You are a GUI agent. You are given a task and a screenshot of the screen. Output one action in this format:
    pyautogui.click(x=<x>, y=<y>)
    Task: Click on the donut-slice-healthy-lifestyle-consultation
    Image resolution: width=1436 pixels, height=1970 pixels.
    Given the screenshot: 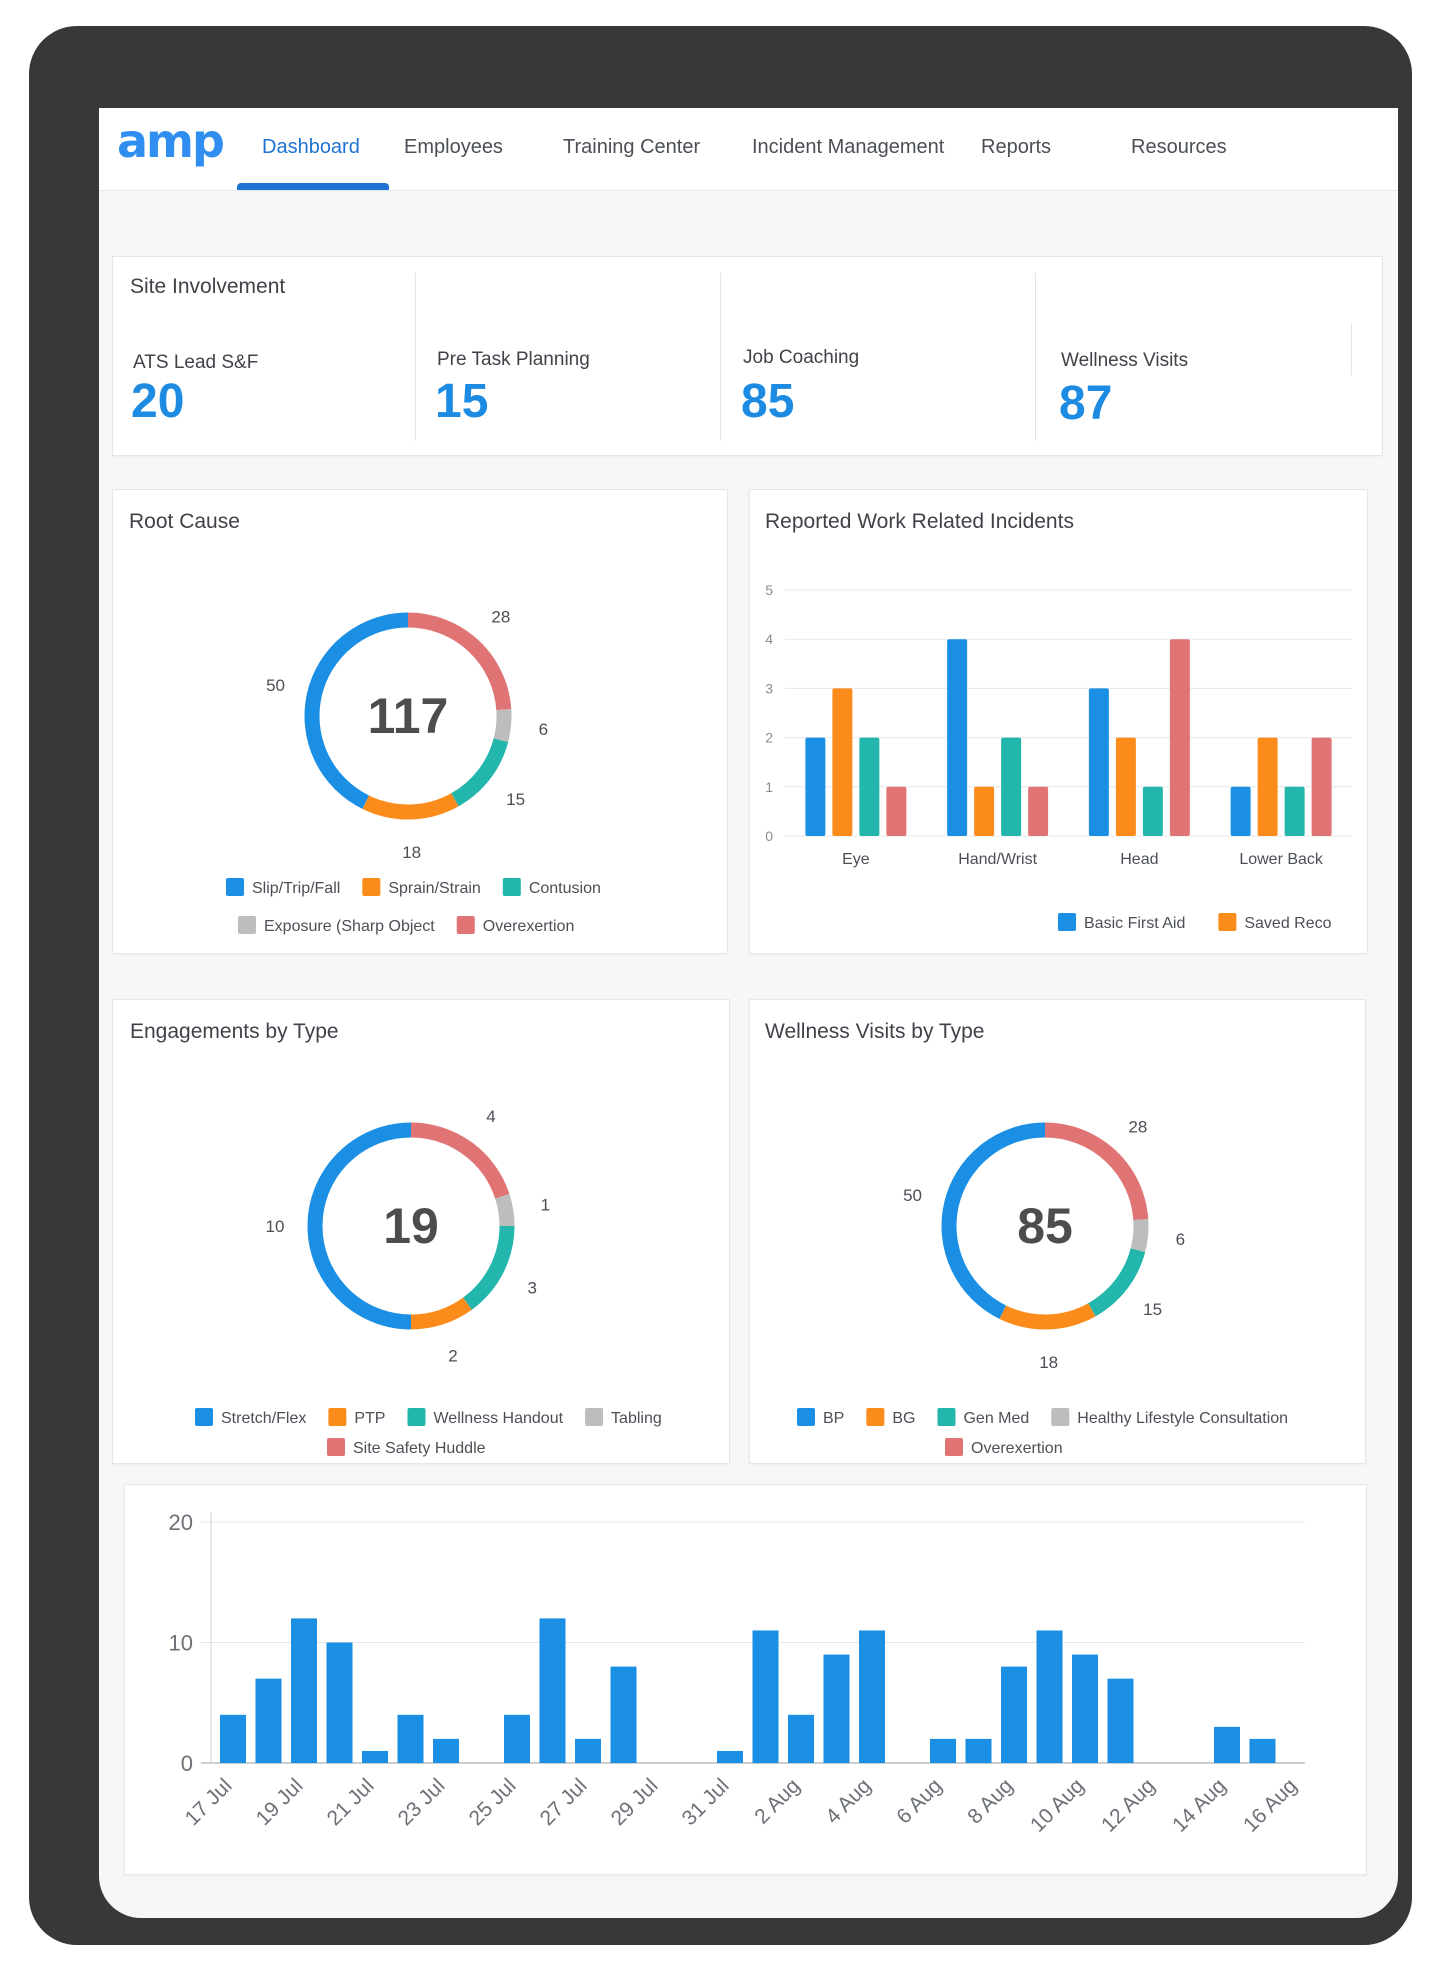 What is the action you would take?
    pyautogui.click(x=1139, y=1236)
    